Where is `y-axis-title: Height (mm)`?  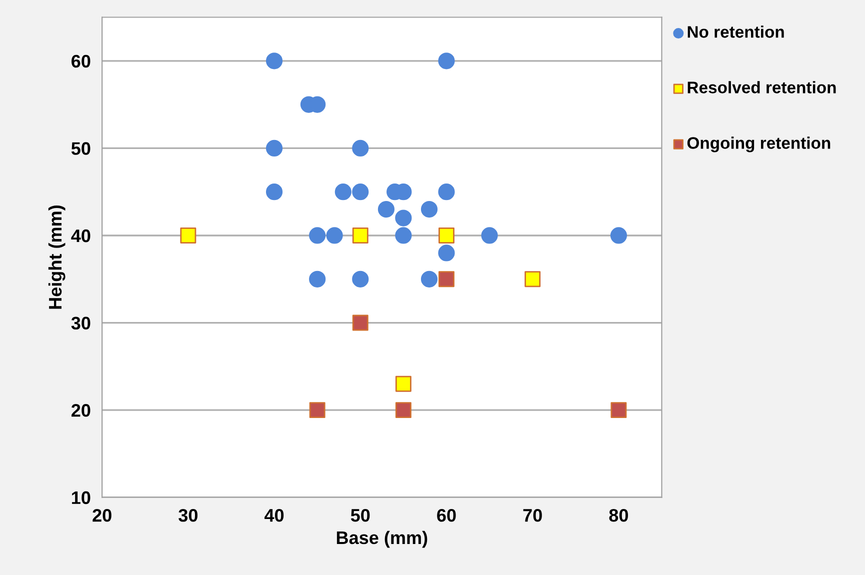
y-axis-title: Height (mm) is located at coordinates (57, 257).